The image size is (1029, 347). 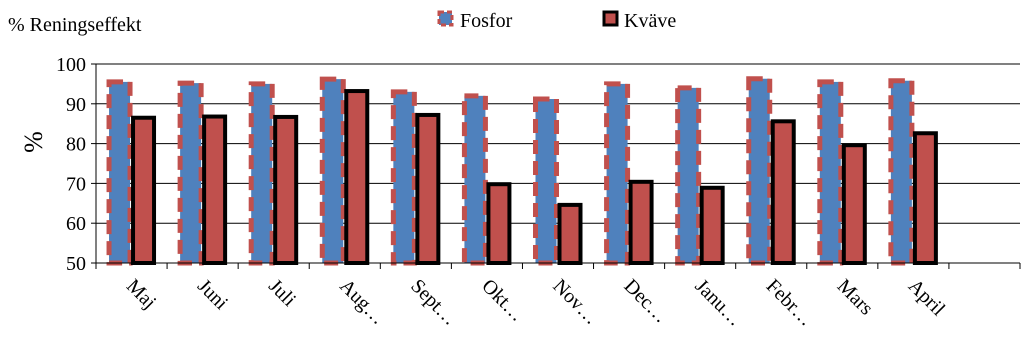 What do you see at coordinates (610, 18) in the screenshot?
I see `legend-swatch-kvave` at bounding box center [610, 18].